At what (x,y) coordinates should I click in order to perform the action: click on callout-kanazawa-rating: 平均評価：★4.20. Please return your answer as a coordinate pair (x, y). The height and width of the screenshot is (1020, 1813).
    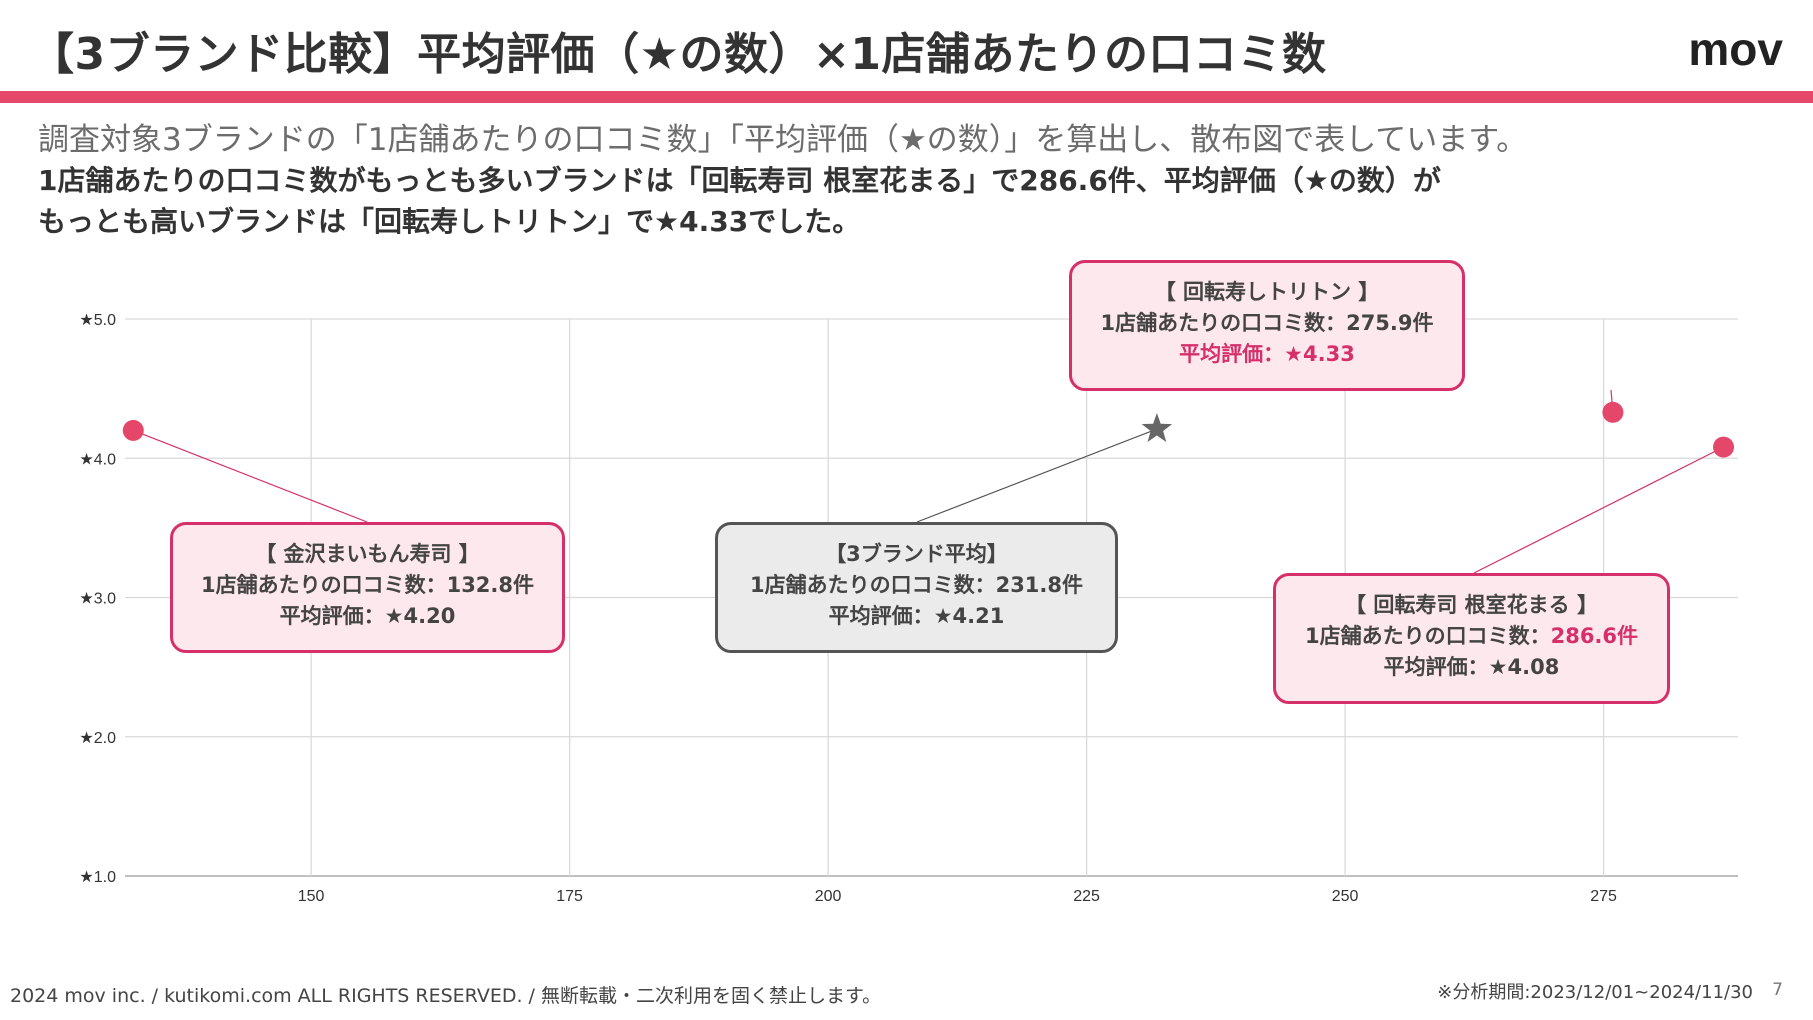
    Looking at the image, I should click on (367, 616).